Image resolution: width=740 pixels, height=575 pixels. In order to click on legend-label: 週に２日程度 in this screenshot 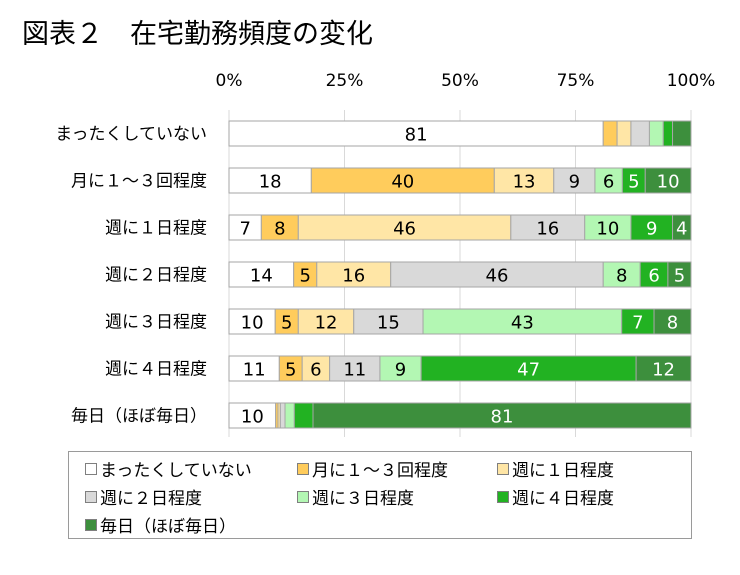, I will do `click(151, 499)`.